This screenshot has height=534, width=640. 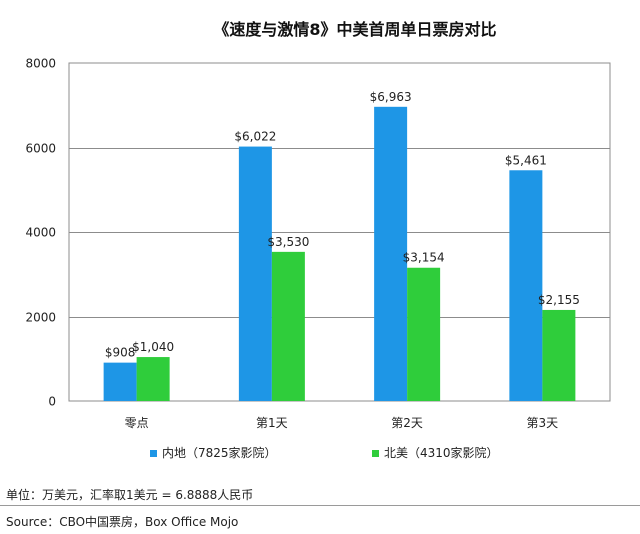 What do you see at coordinates (255, 137) in the screenshot?
I see `data-label: $6,022` at bounding box center [255, 137].